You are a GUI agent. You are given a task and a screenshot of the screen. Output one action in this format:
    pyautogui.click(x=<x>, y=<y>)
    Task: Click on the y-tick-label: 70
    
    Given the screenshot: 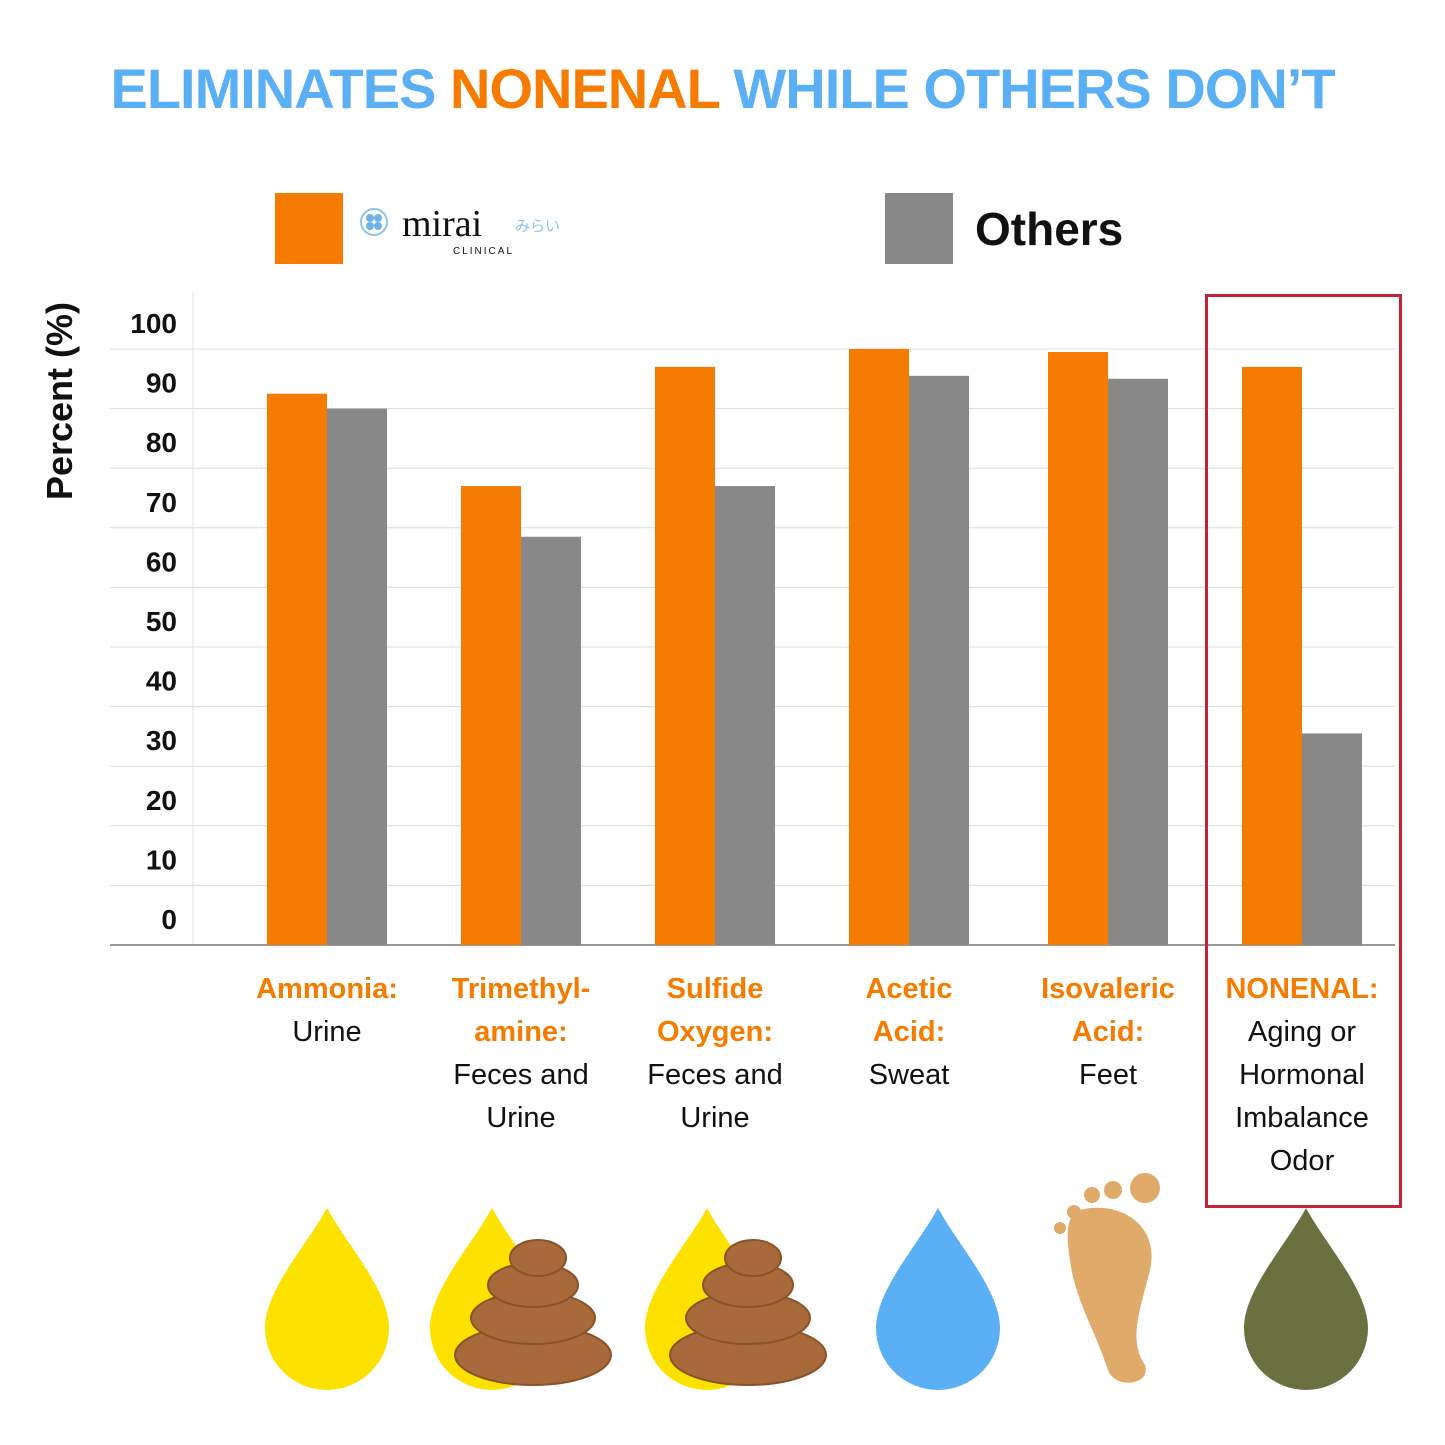 What is the action you would take?
    pyautogui.click(x=161, y=502)
    